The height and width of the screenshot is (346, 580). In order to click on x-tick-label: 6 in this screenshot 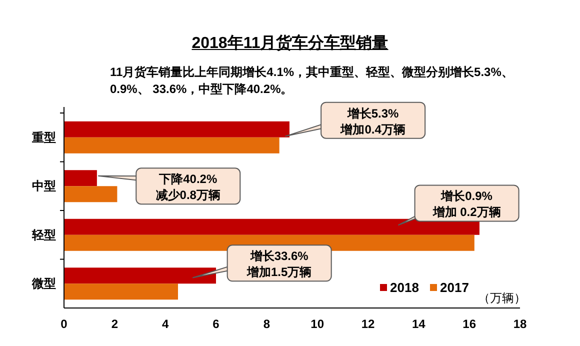, I will do `click(216, 324)`.